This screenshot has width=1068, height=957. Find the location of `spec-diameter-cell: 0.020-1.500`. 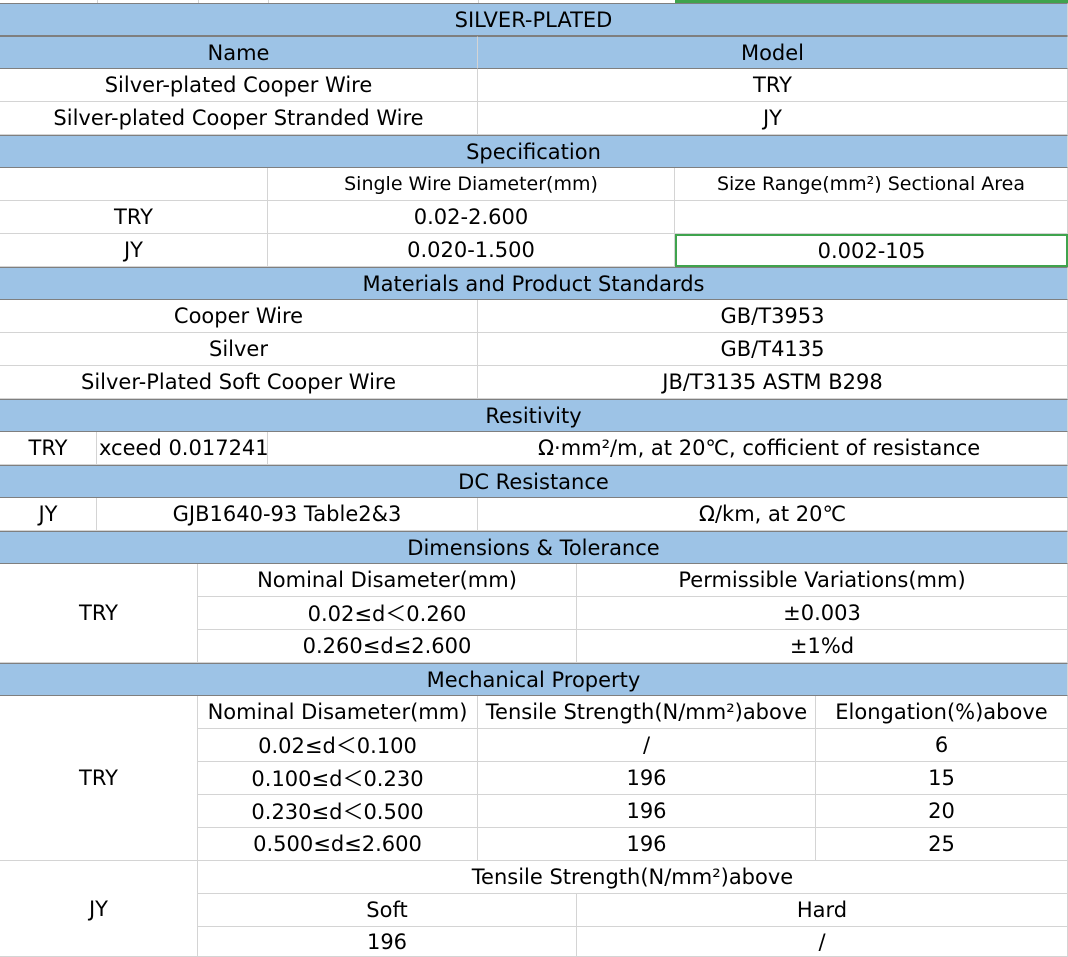

spec-diameter-cell: 0.020-1.500 is located at coordinates (471, 250).